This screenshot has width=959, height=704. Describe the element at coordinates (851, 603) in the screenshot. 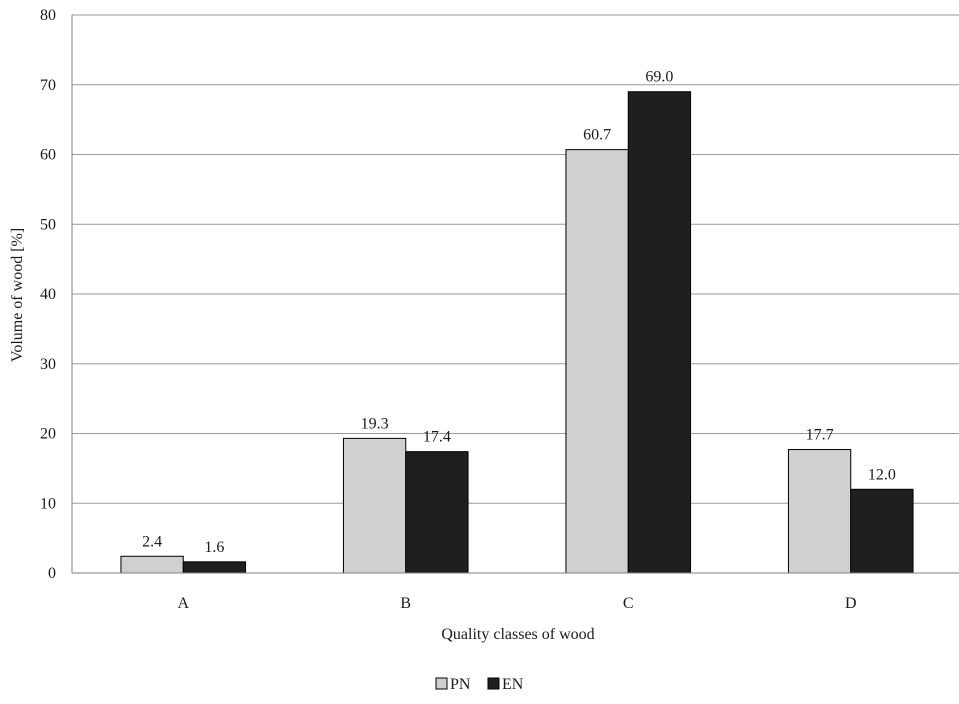

I see `x-tick-label: D` at that location.